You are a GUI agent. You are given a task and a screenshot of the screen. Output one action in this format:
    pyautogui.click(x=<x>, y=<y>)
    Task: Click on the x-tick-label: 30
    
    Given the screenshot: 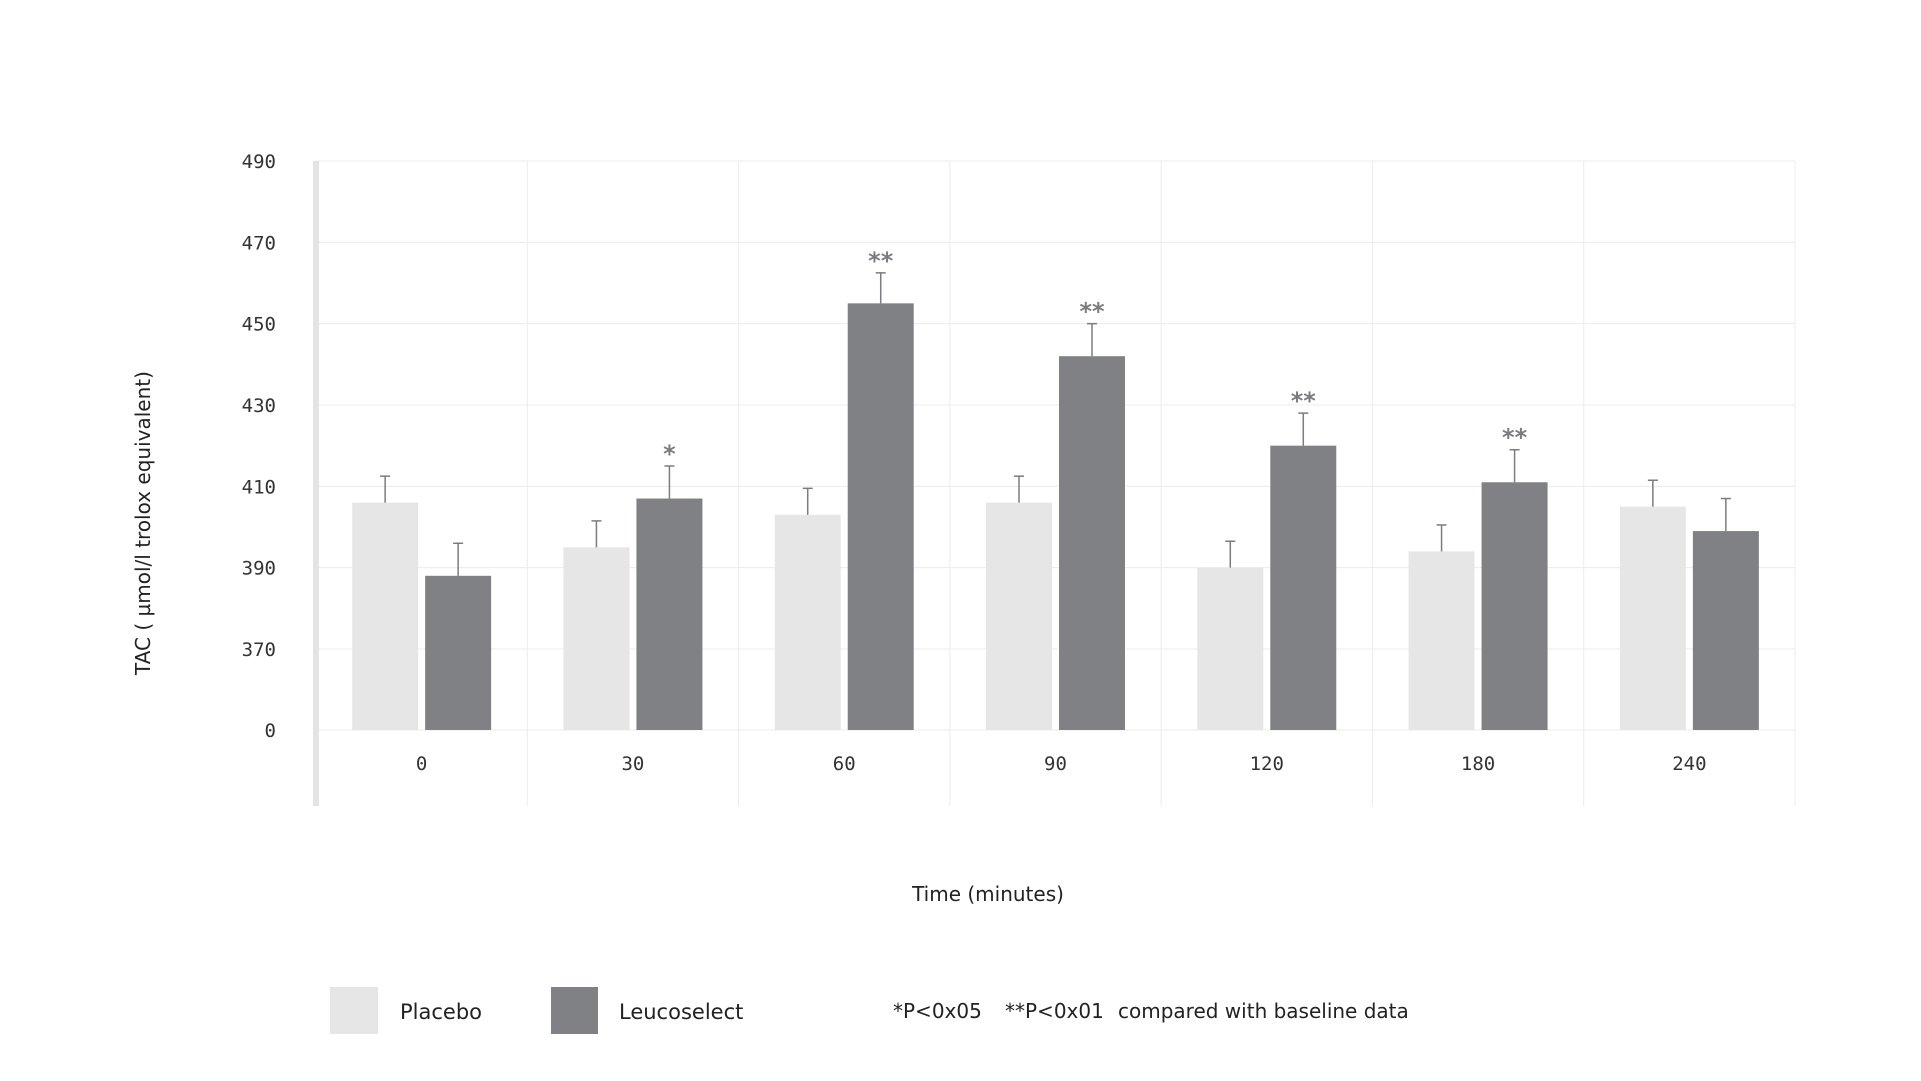 What is the action you would take?
    pyautogui.click(x=632, y=764)
    